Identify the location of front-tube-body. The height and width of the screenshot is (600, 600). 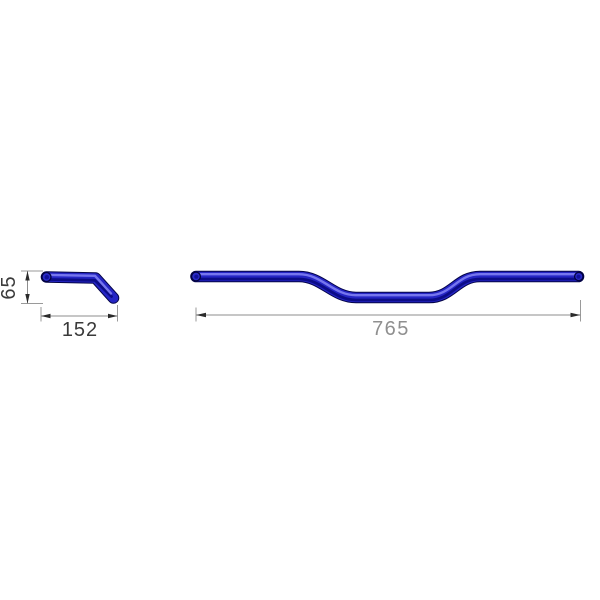
(387, 287).